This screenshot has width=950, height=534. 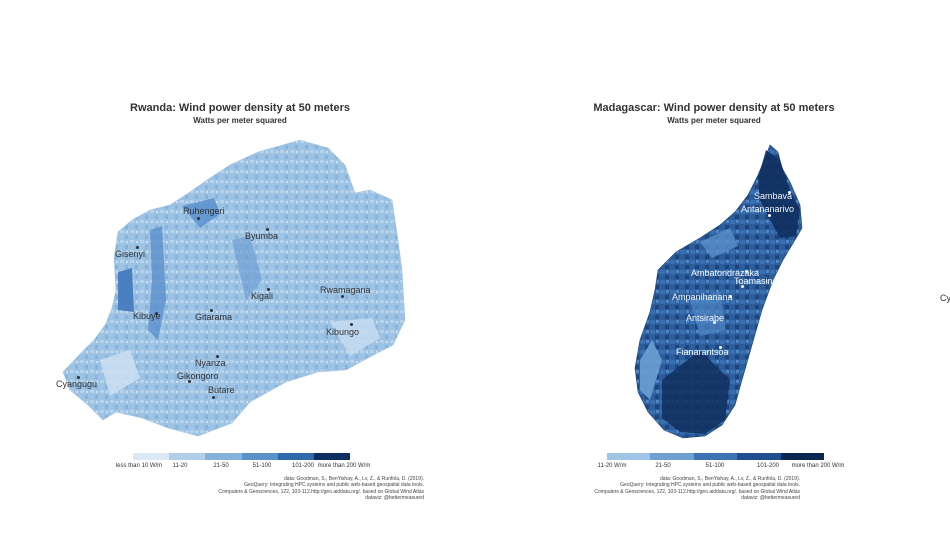 What do you see at coordinates (651, 370) in the screenshot?
I see `madagascar-west-coast-light` at bounding box center [651, 370].